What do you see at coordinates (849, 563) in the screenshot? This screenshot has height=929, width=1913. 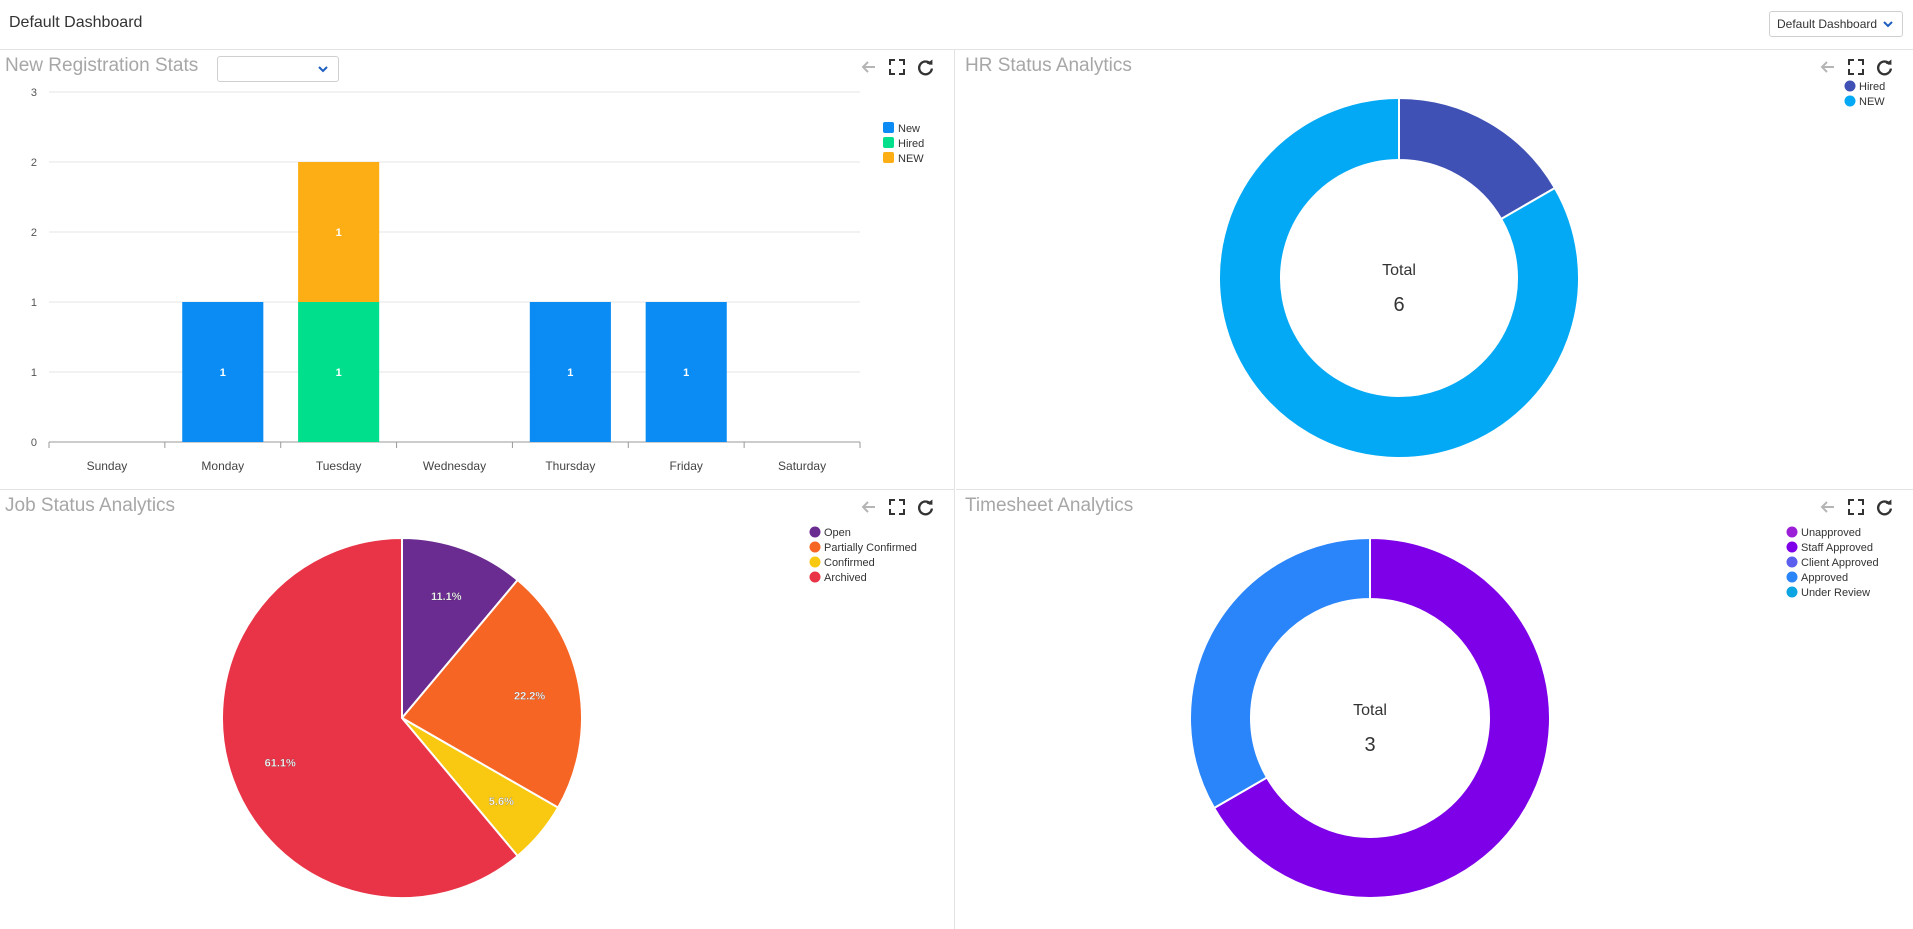 I see `legend-label: Confirmed` at bounding box center [849, 563].